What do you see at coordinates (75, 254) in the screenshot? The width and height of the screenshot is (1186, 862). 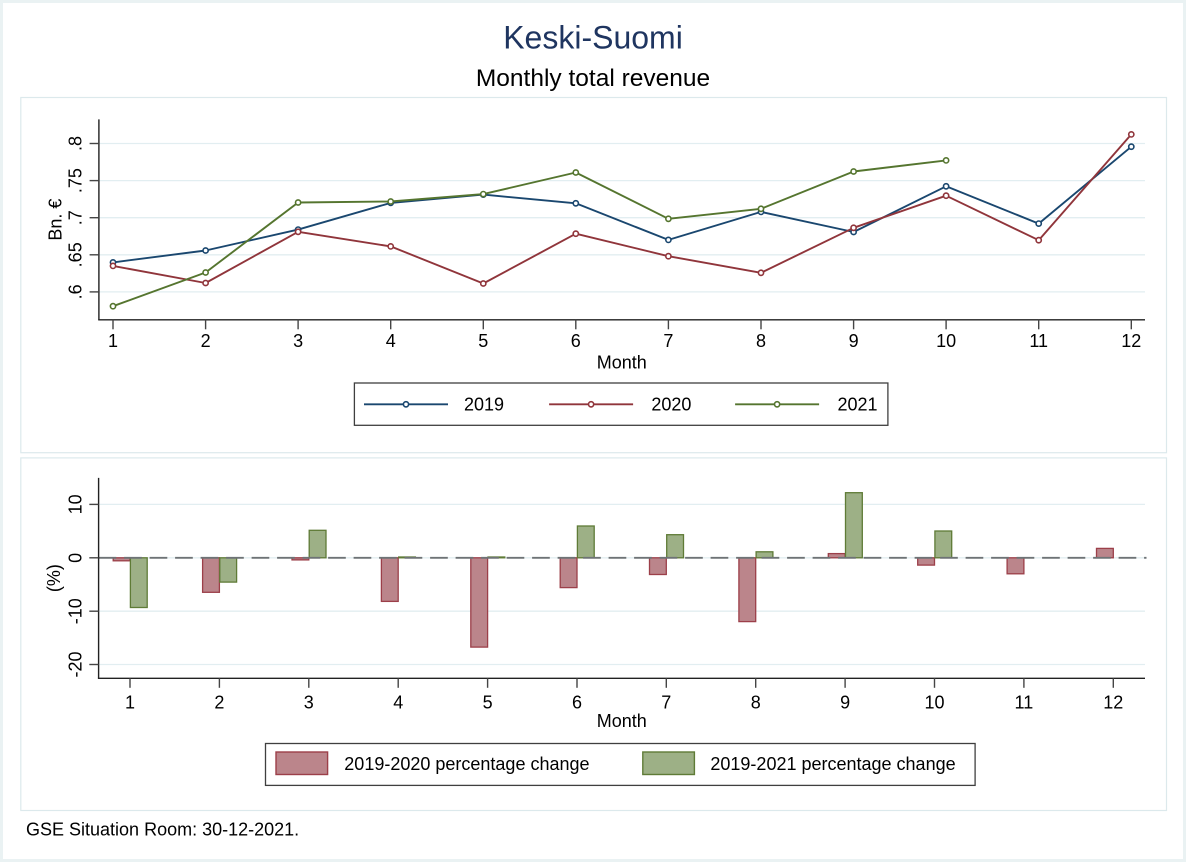 I see `svg-text: .65` at bounding box center [75, 254].